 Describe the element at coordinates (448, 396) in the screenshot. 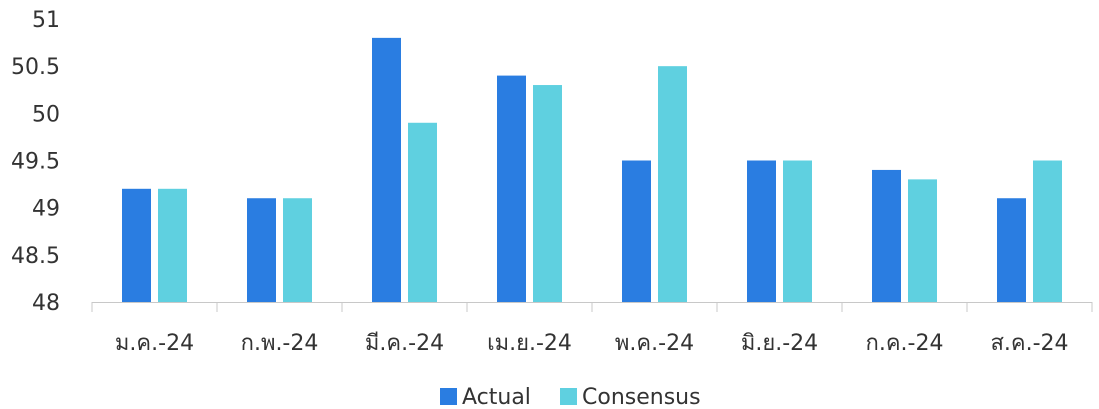

I see `legend-swatch-actual` at that location.